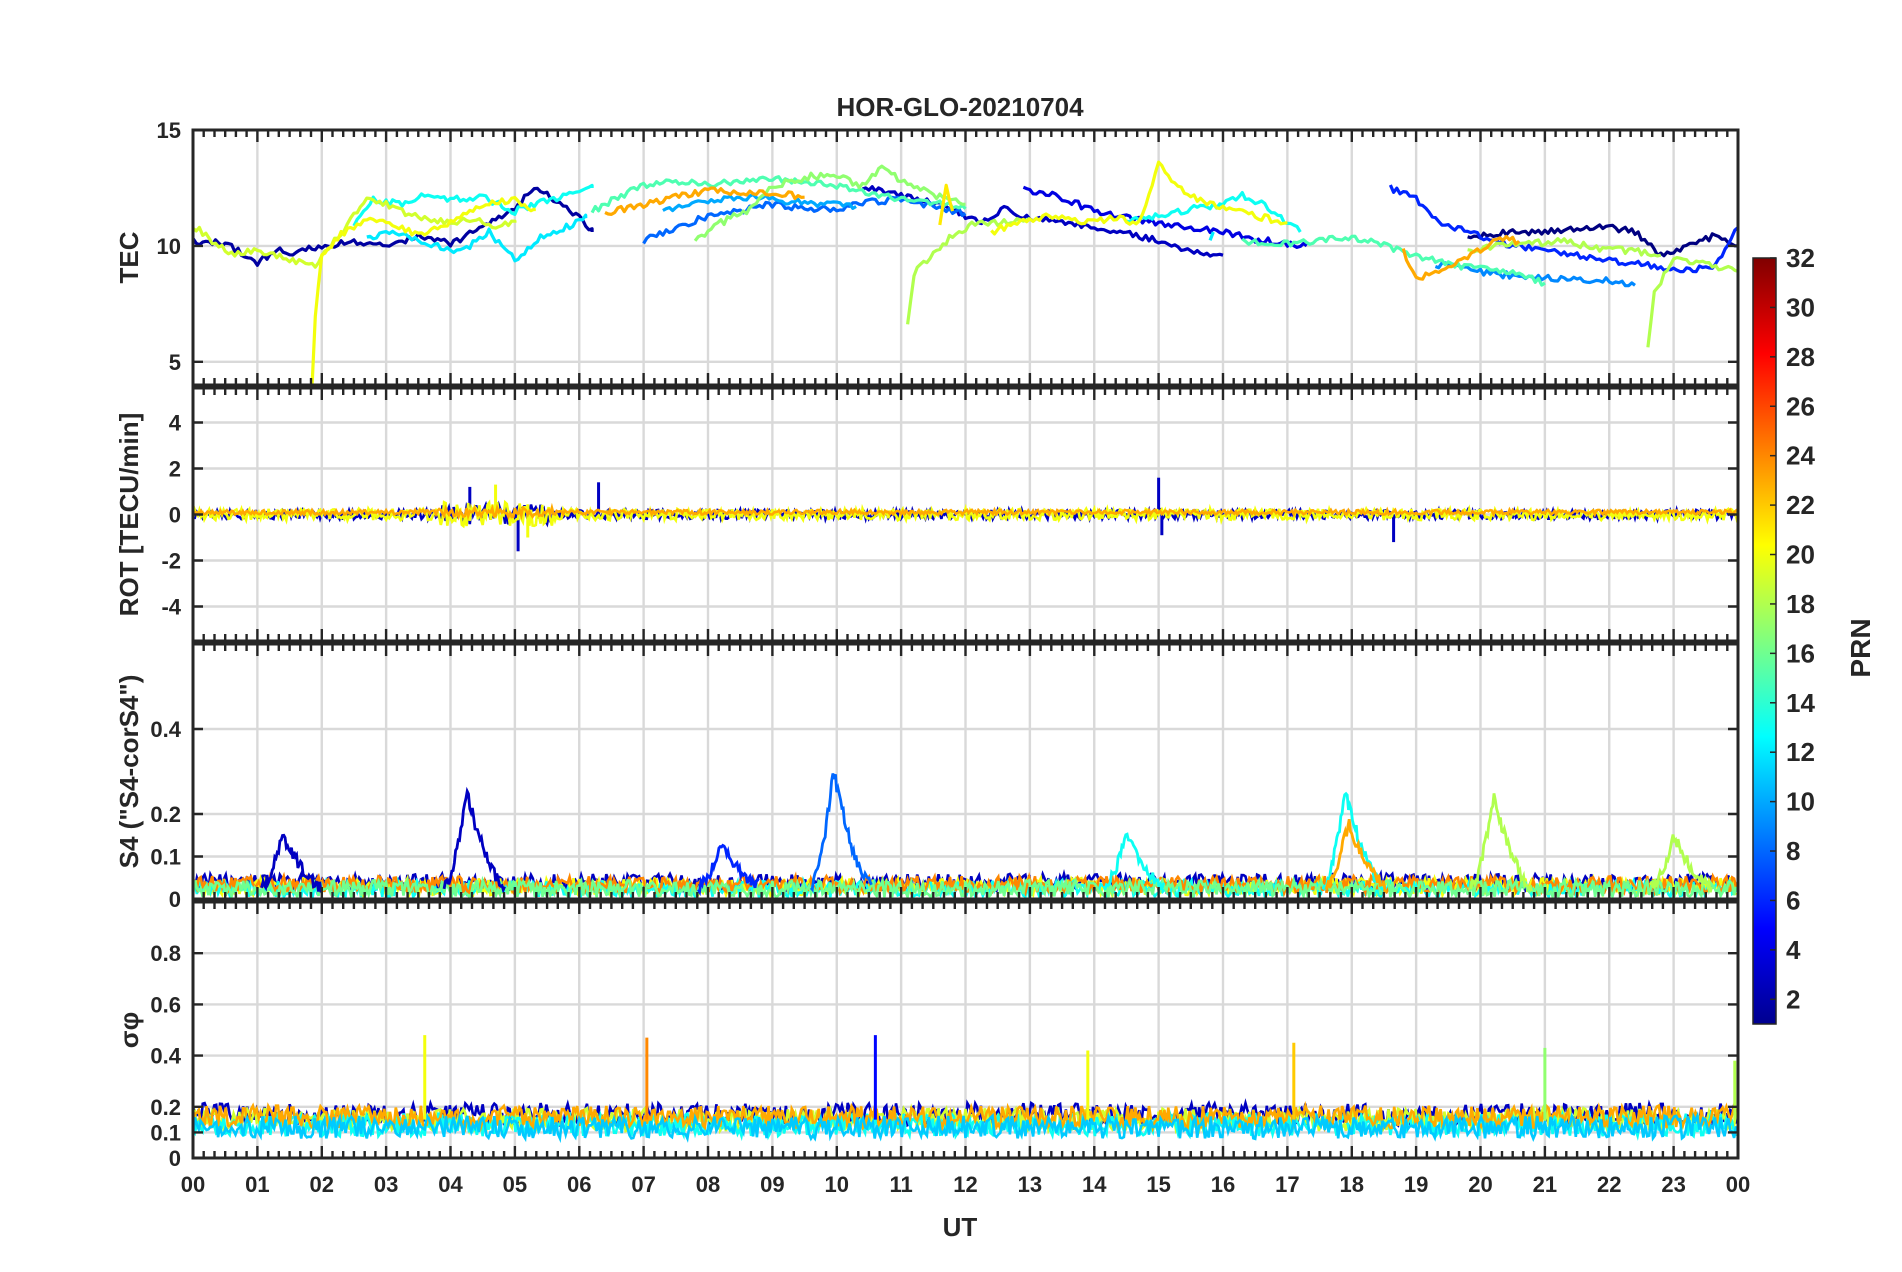 The height and width of the screenshot is (1272, 1902). Describe the element at coordinates (129, 1030) in the screenshot. I see `y-axis-label: σφ` at that location.